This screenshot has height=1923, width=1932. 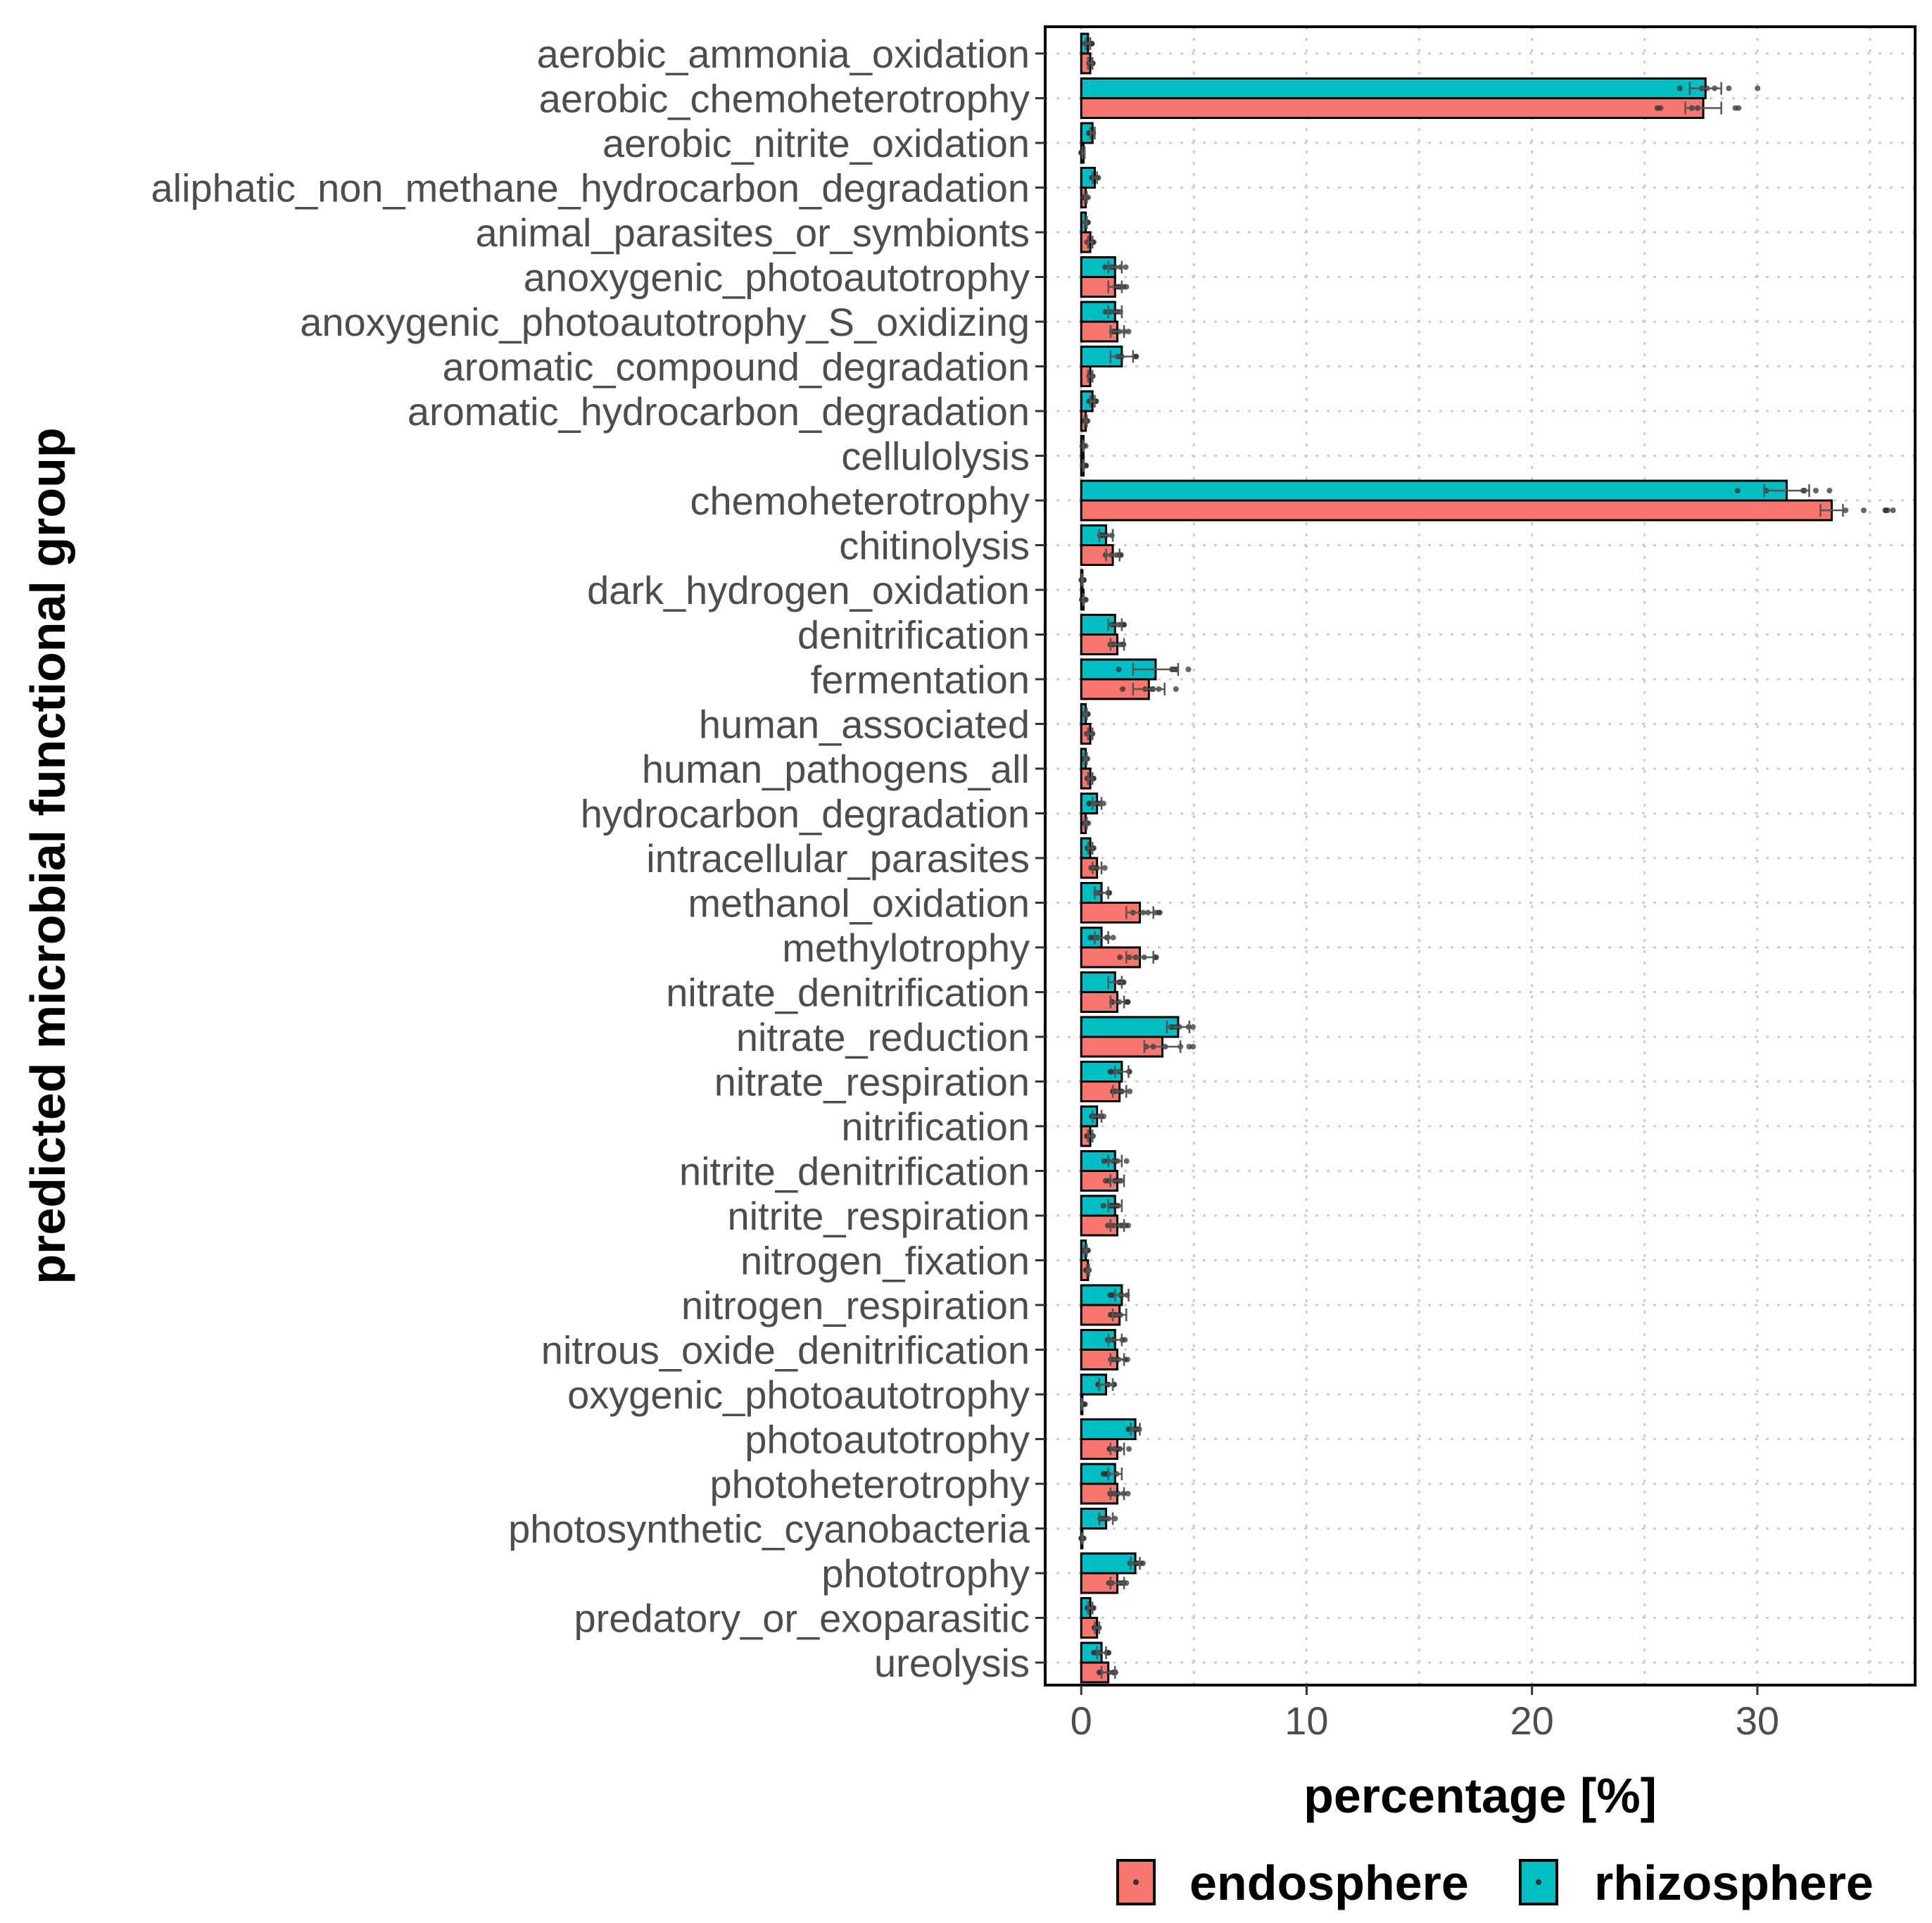 I want to click on bar-rhizosphere-nitrate-reduction, so click(x=1130, y=1027).